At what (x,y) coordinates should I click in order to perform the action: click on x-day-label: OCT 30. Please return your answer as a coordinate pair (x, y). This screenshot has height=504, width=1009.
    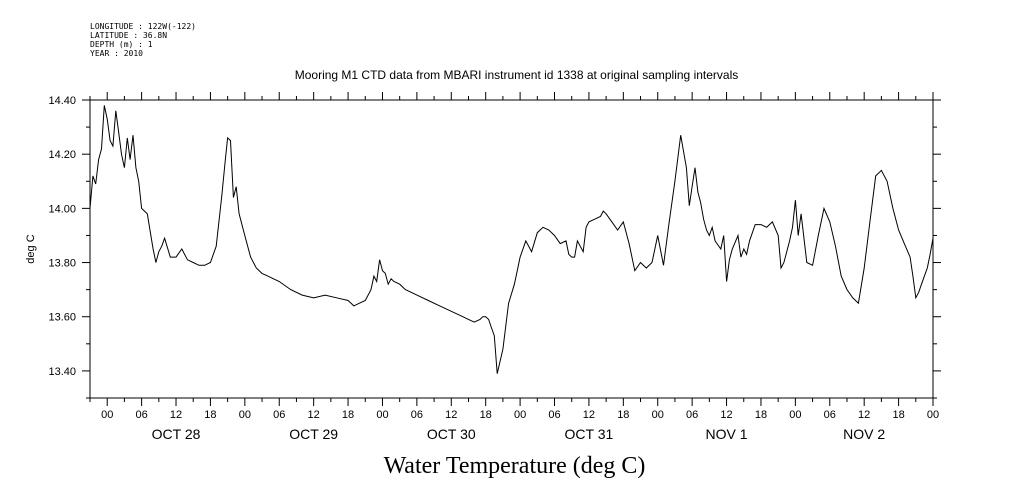
    Looking at the image, I should click on (451, 434).